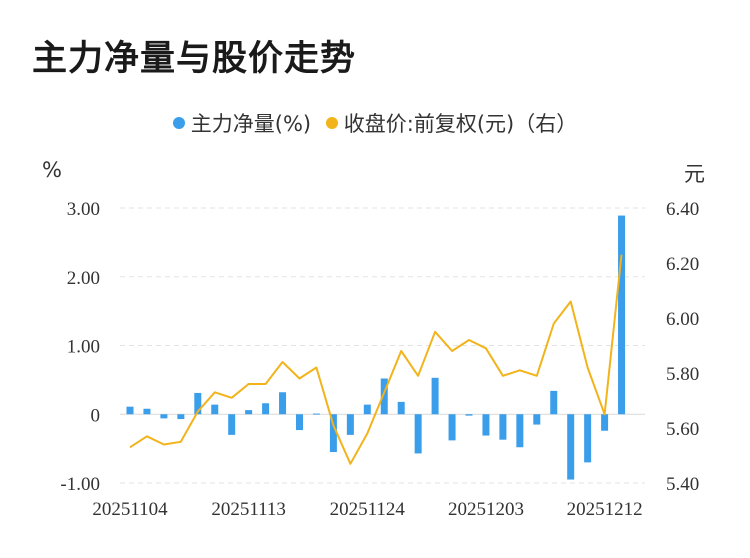 This screenshot has height=558, width=750. What do you see at coordinates (83, 278) in the screenshot?
I see `y-left-tick-label: 2.00` at bounding box center [83, 278].